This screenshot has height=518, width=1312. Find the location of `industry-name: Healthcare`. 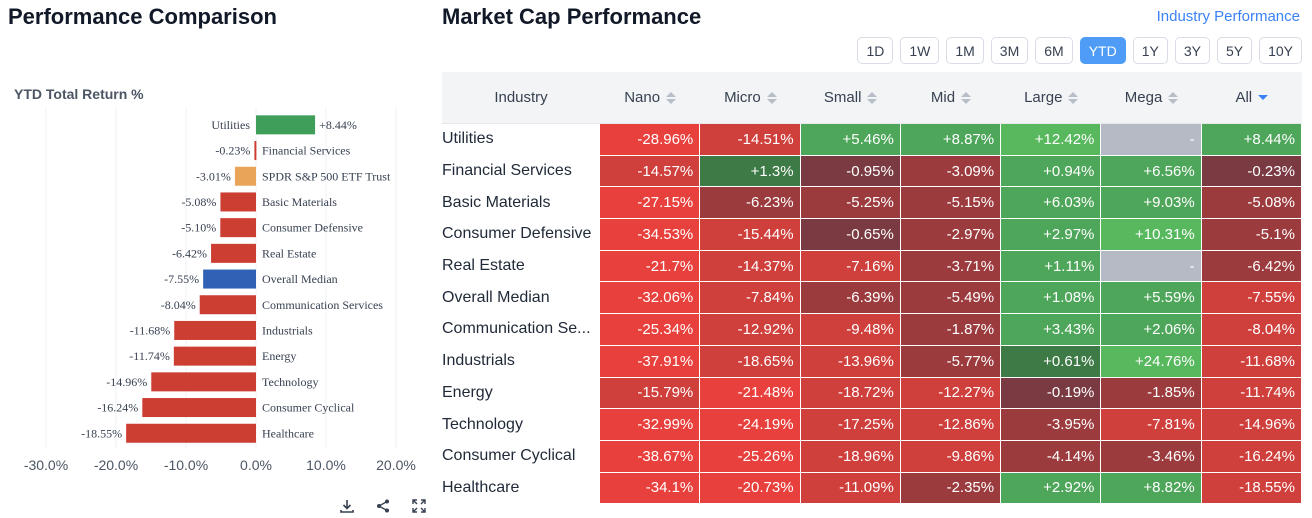

industry-name: Healthcare is located at coordinates (481, 487).